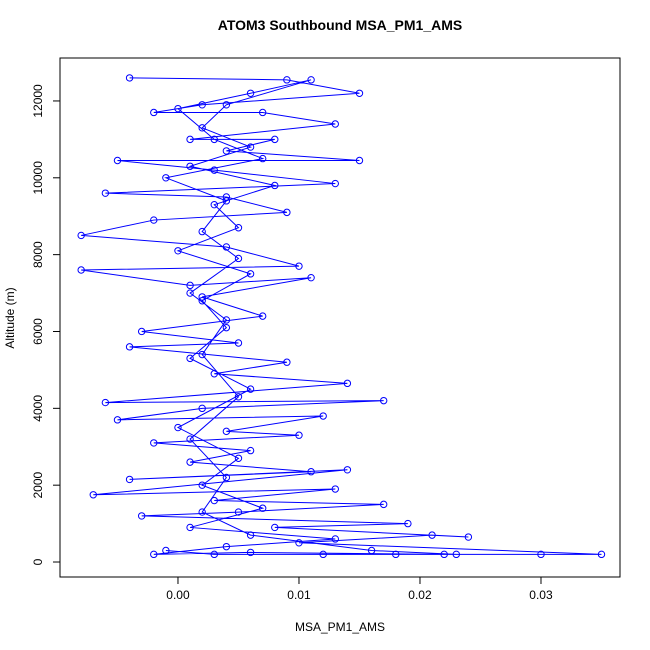 This screenshot has width=650, height=650. Describe the element at coordinates (38, 331) in the screenshot. I see `y-tick-label: 6000` at that location.